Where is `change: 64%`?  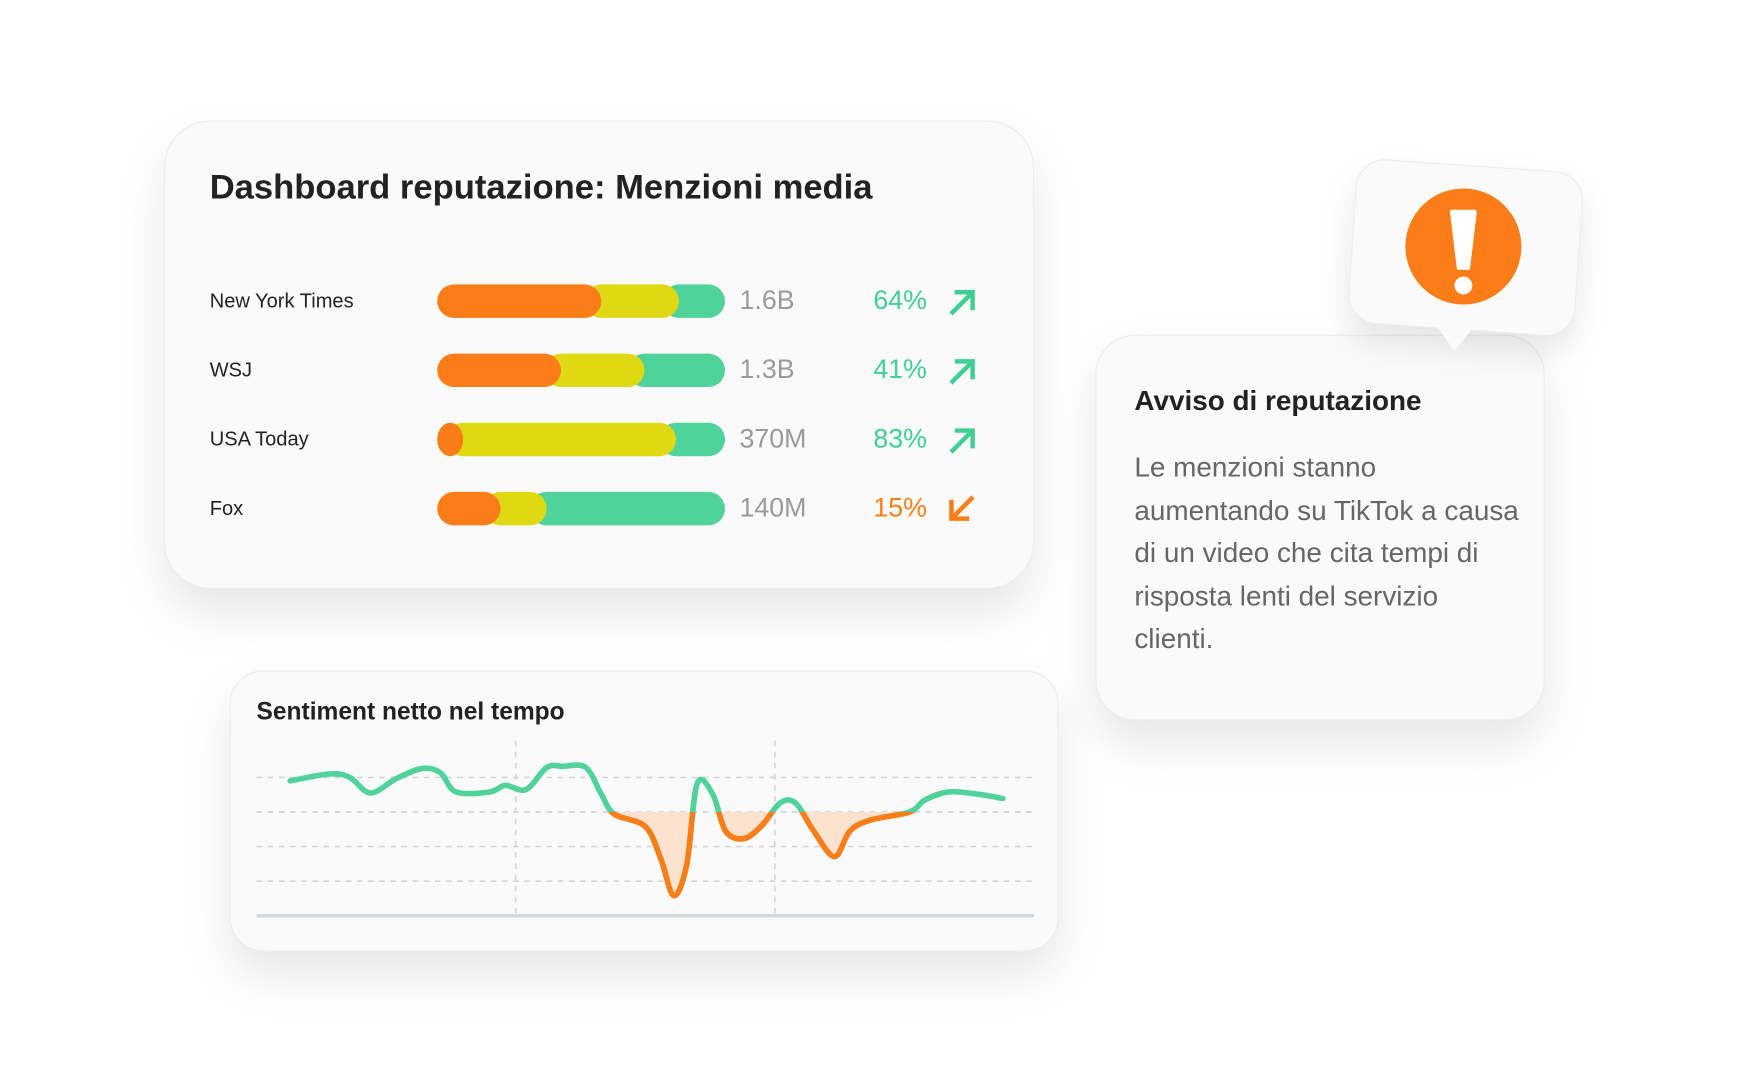
change: 64% is located at coordinates (900, 300).